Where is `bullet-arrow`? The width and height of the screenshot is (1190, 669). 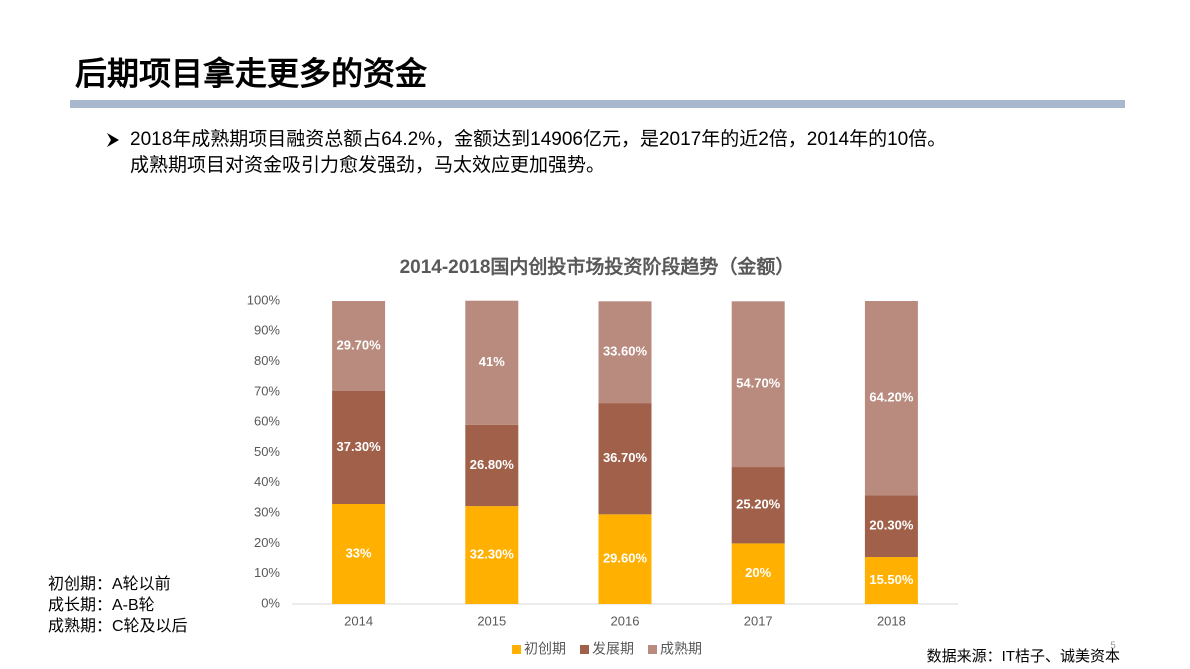 bullet-arrow is located at coordinates (113, 140).